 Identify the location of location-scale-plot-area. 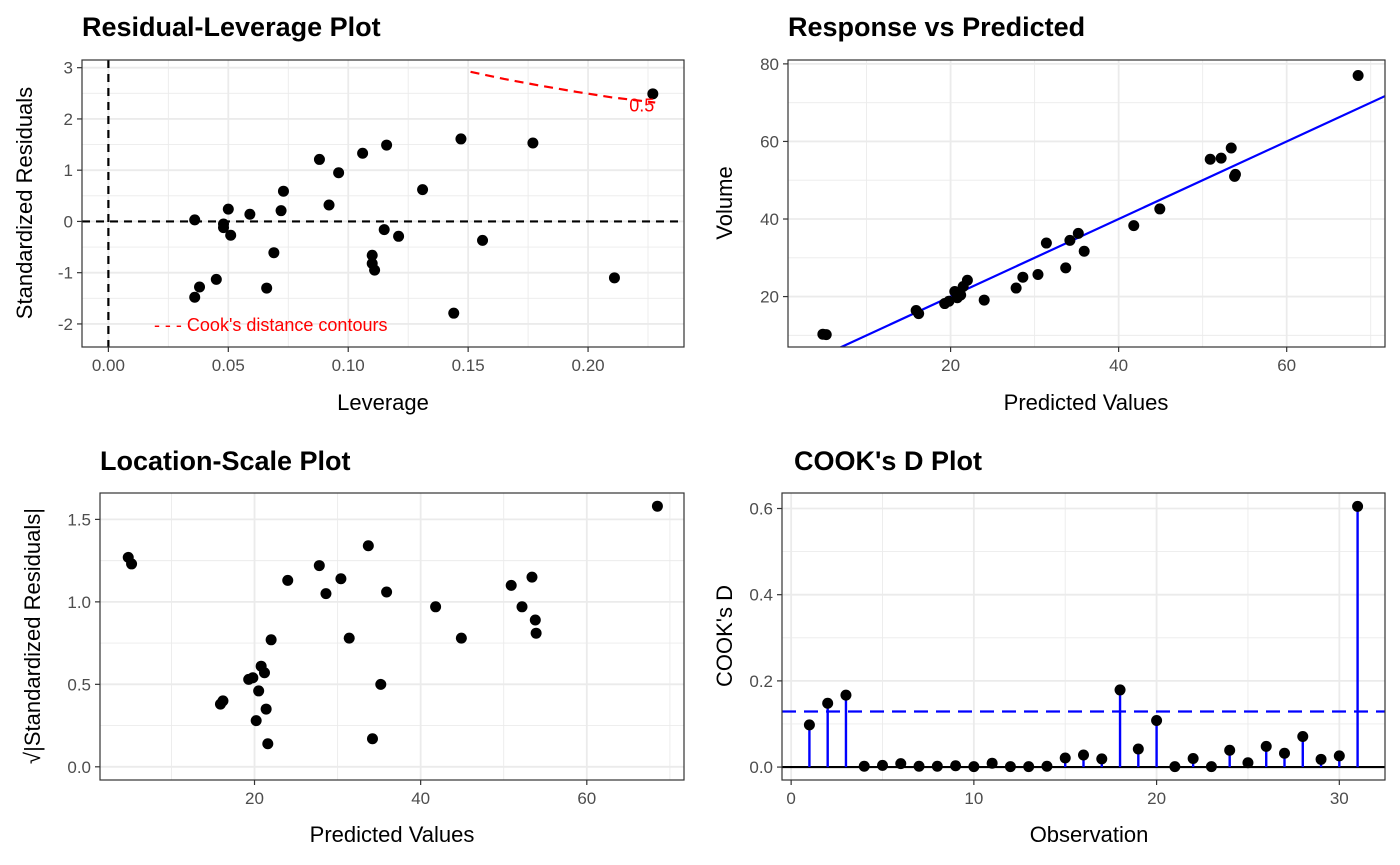
(392, 636).